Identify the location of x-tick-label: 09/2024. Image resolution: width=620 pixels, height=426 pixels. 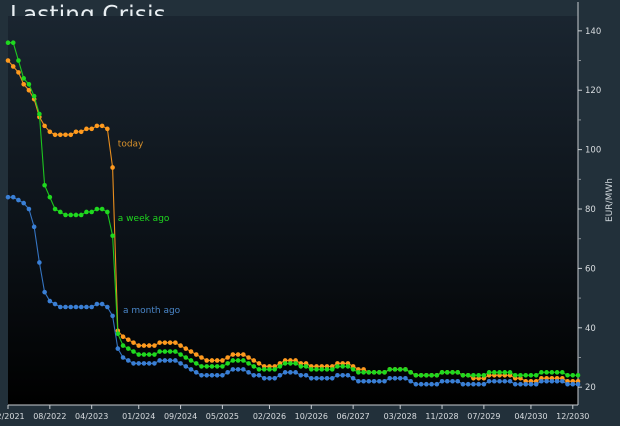
(180, 416).